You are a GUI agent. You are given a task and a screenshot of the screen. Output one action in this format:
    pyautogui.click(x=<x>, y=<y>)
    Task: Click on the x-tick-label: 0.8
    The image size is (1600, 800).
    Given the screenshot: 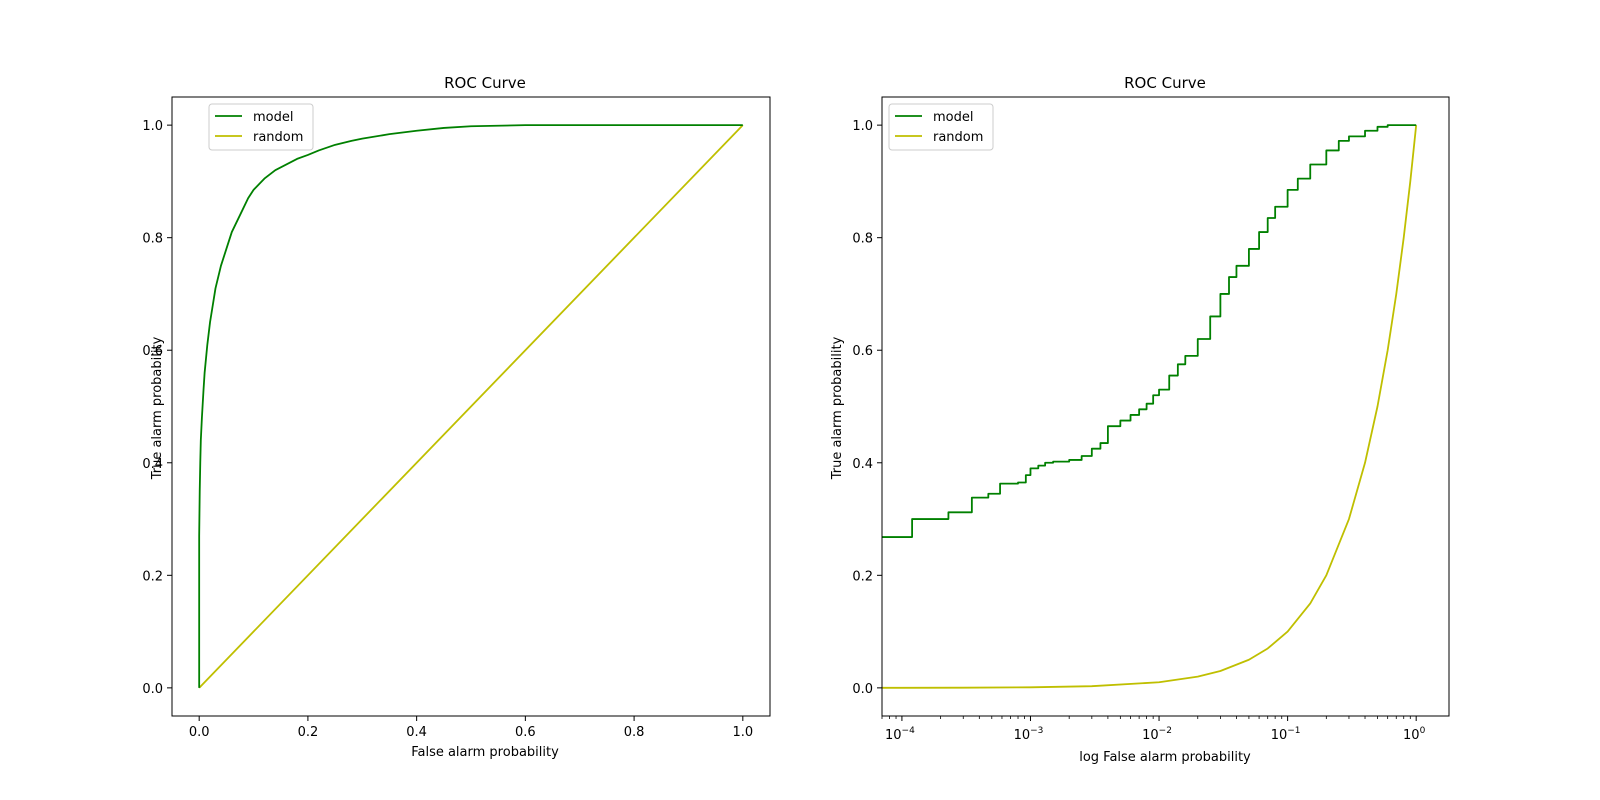 What is the action you would take?
    pyautogui.click(x=634, y=732)
    